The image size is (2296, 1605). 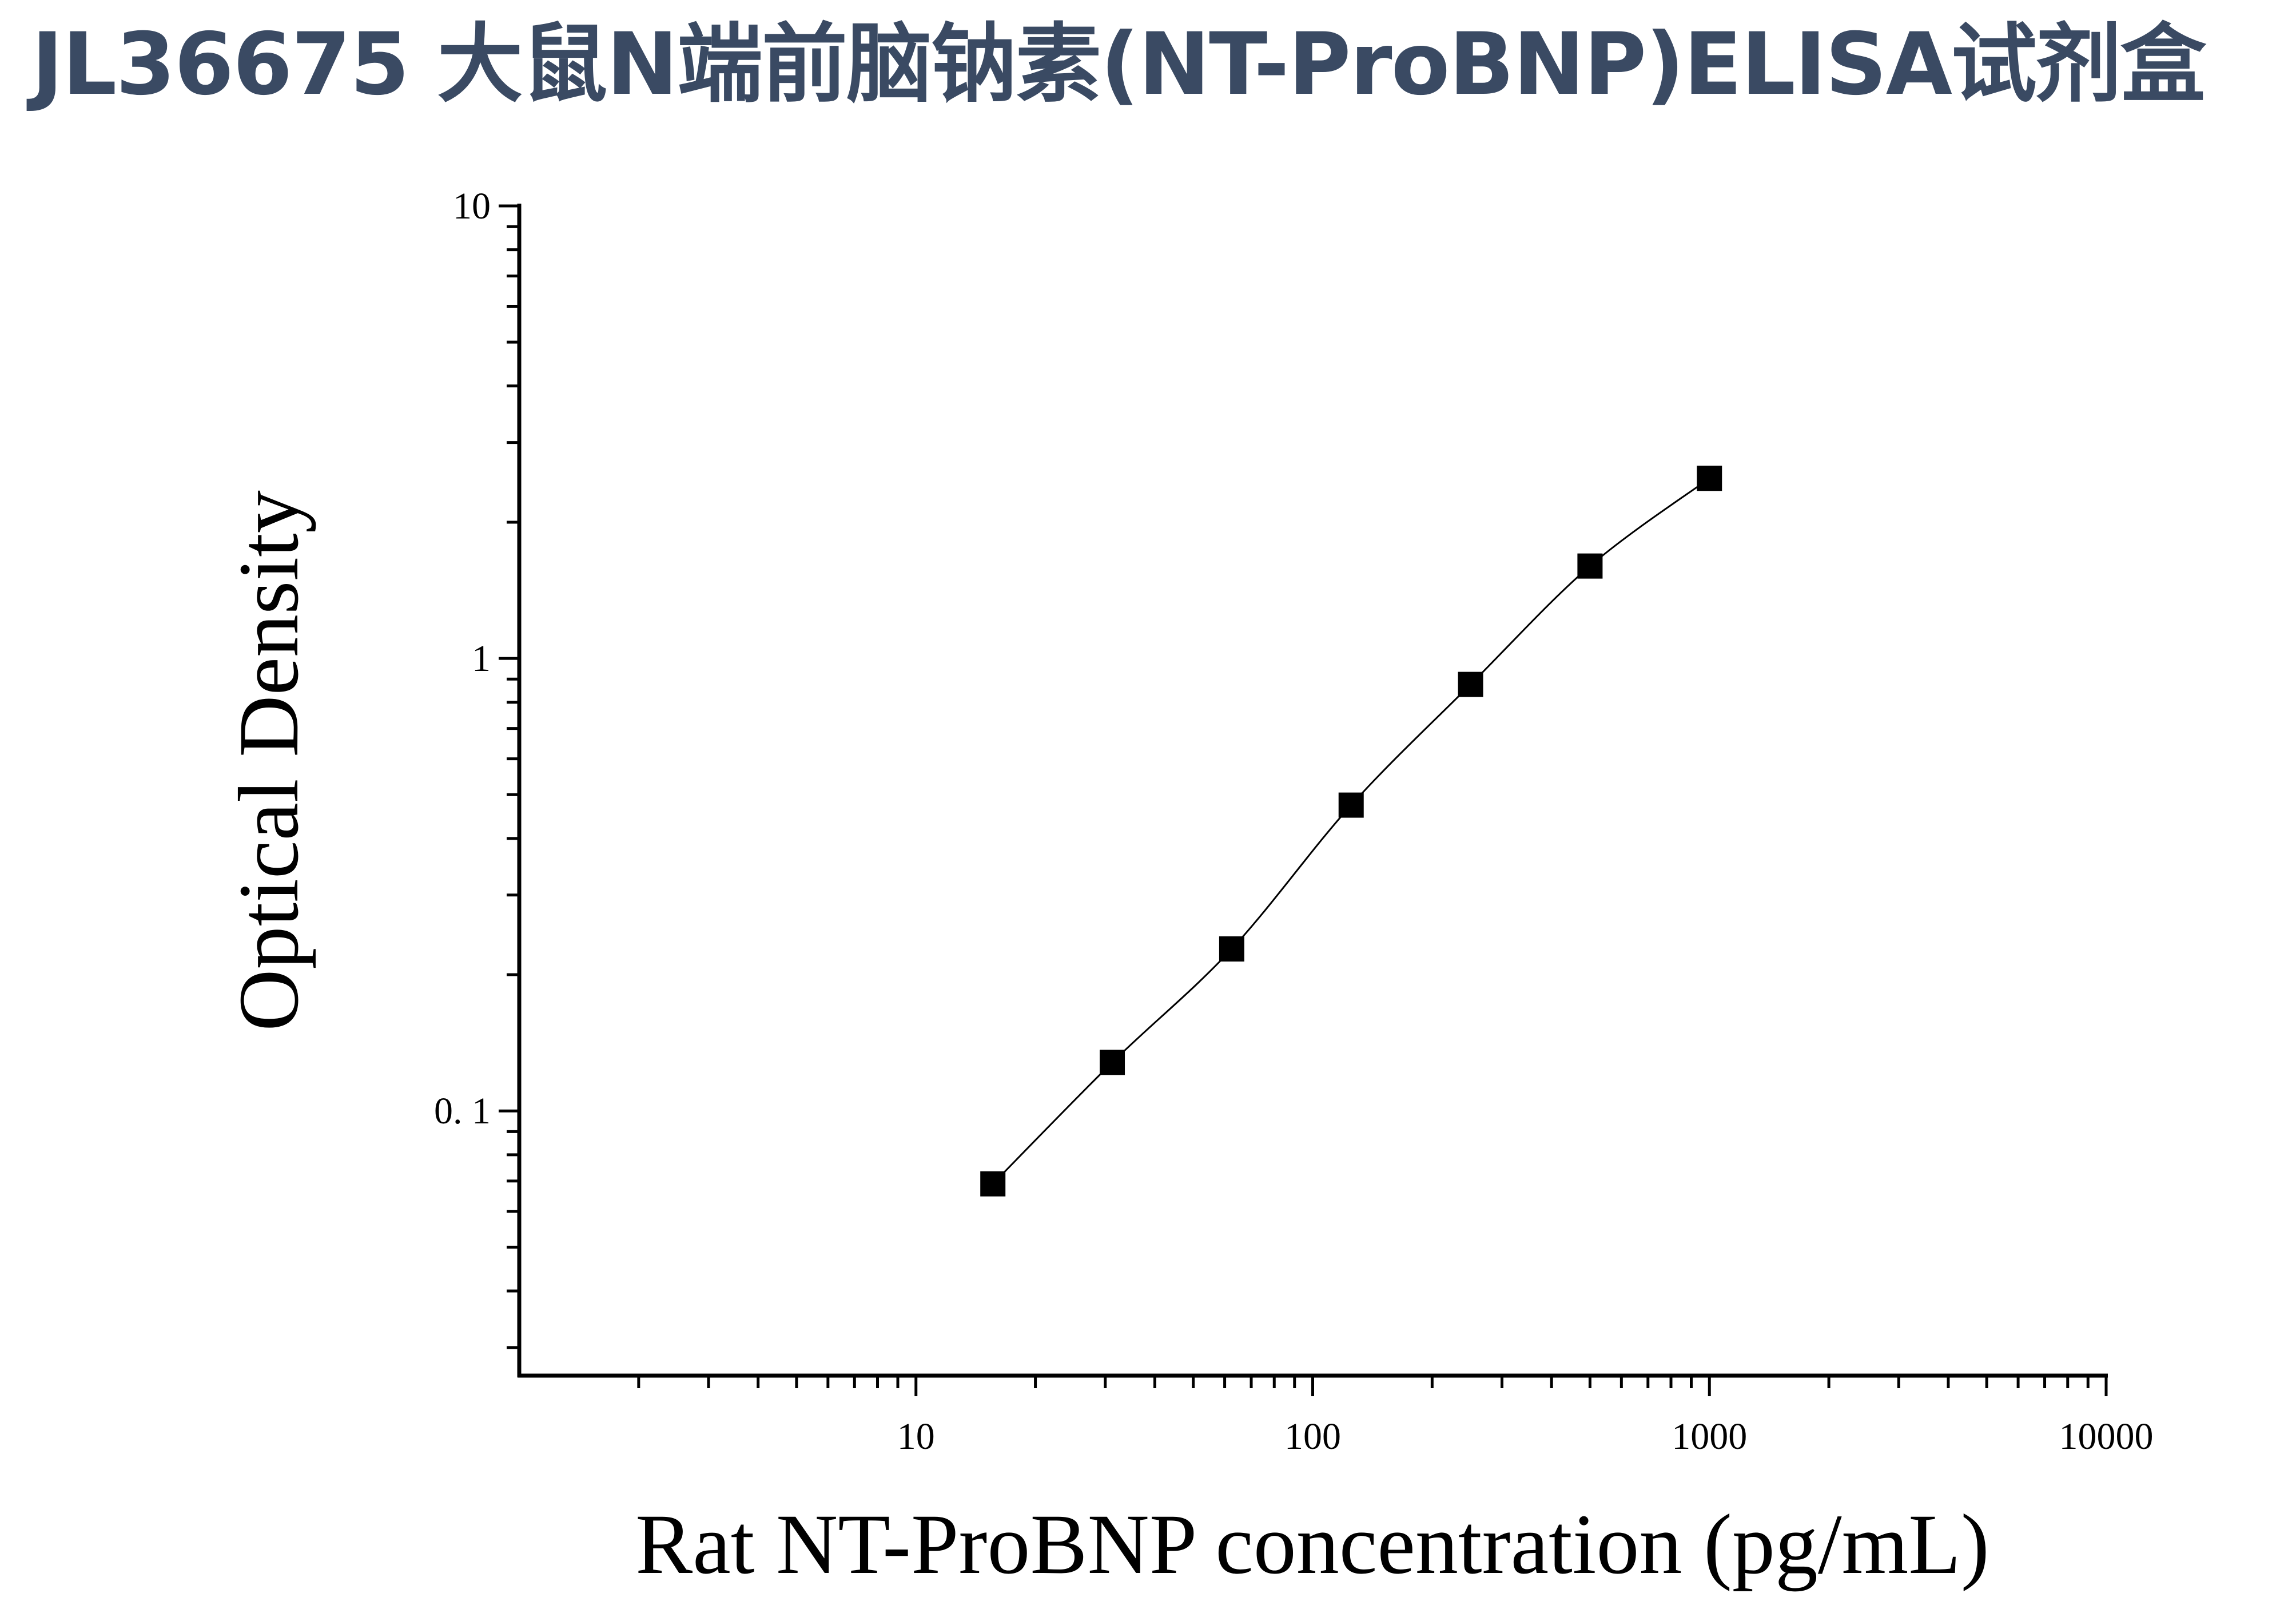 I want to click on x-major-ticks, so click(x=1511, y=1386).